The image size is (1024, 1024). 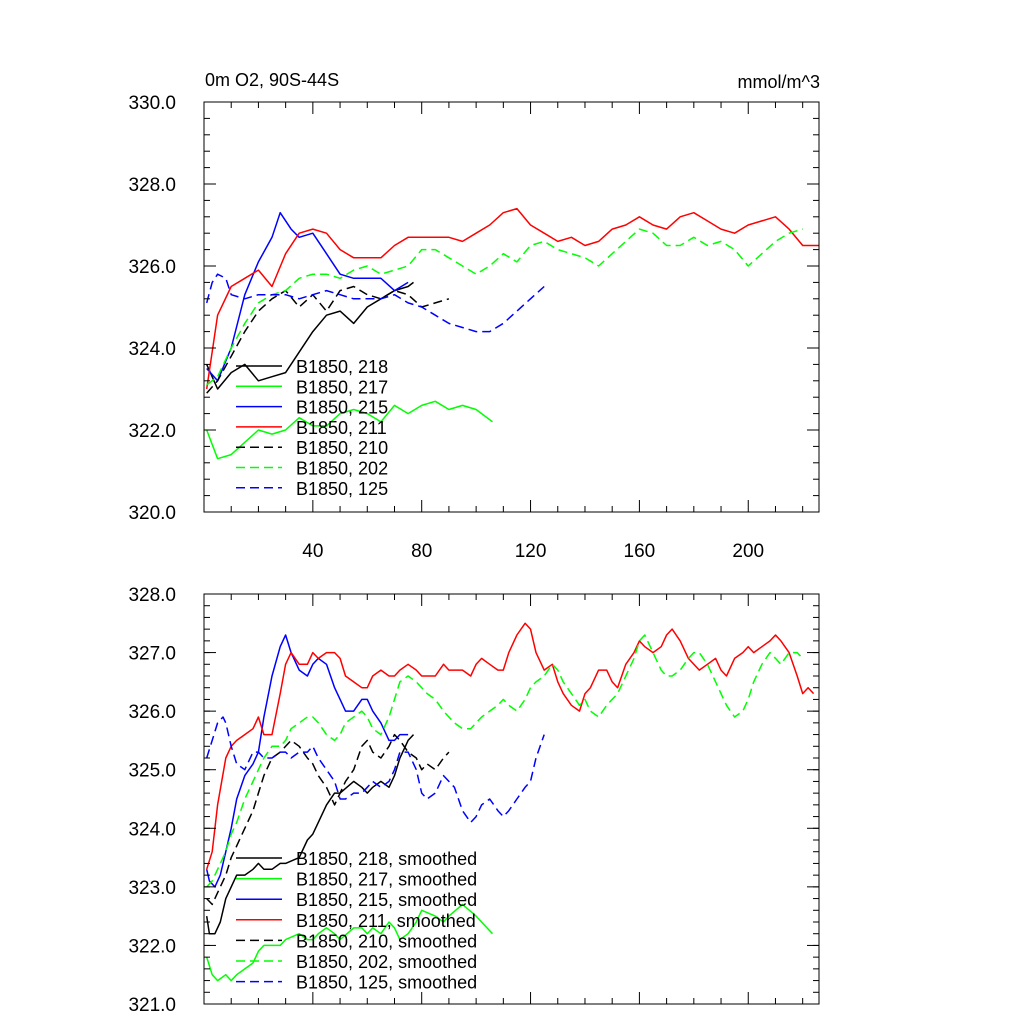 I want to click on x-tick-label: 80, so click(x=421, y=551).